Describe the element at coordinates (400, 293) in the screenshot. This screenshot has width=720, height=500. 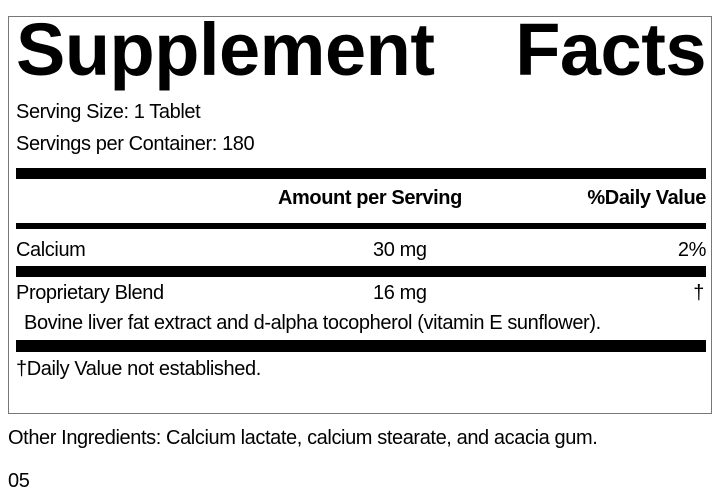
I see `row-amount: 16 mg` at that location.